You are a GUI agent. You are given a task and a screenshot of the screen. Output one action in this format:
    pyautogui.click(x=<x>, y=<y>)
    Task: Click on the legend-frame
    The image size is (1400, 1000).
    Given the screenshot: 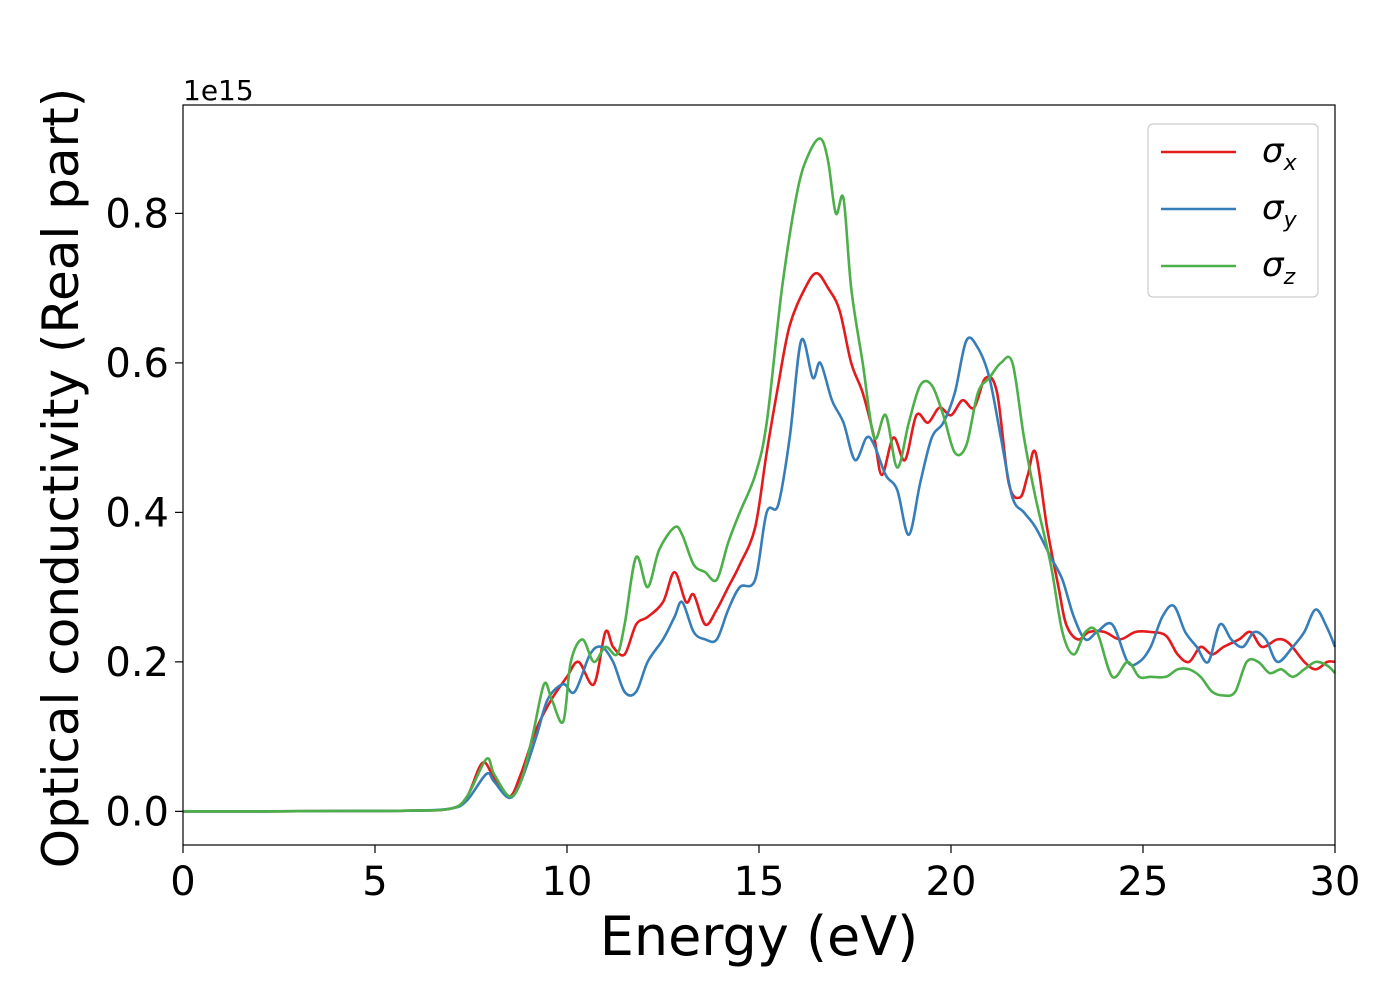 What is the action you would take?
    pyautogui.click(x=1233, y=210)
    